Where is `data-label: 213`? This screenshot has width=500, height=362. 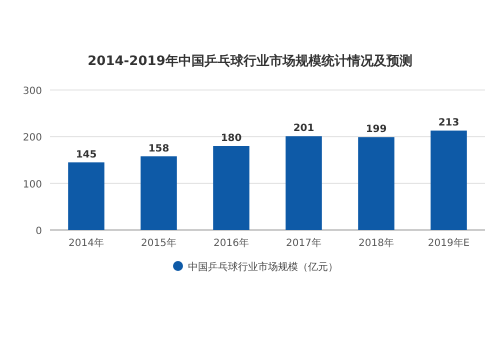
data-label: 213 is located at coordinates (449, 123).